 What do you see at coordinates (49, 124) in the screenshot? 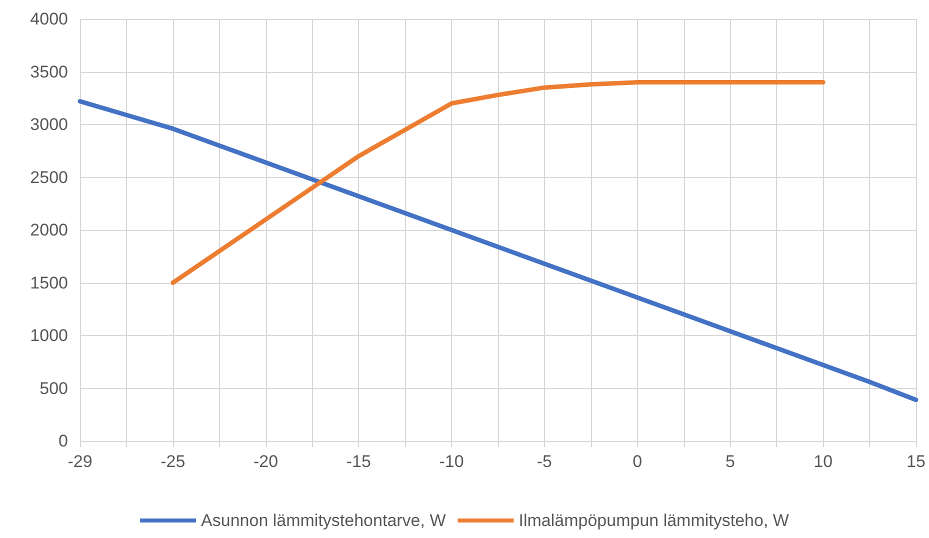
I see `y-tick-label: 3000` at bounding box center [49, 124].